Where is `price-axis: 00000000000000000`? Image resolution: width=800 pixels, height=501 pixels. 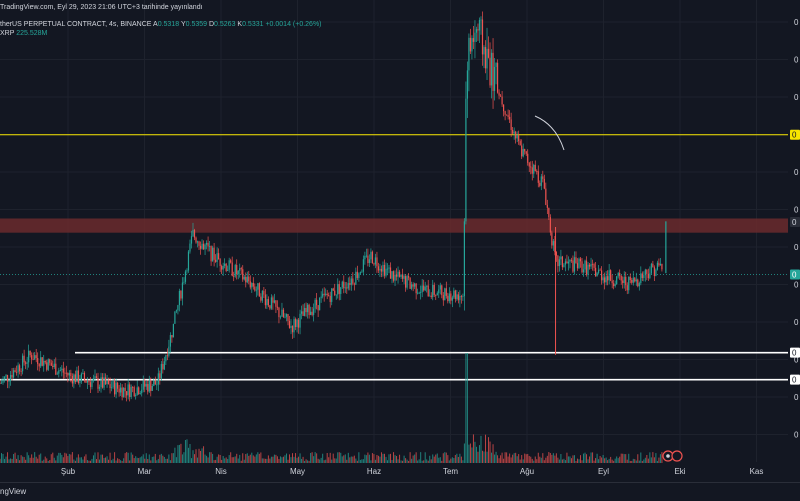 price-axis: 00000000000000000 is located at coordinates (794, 241).